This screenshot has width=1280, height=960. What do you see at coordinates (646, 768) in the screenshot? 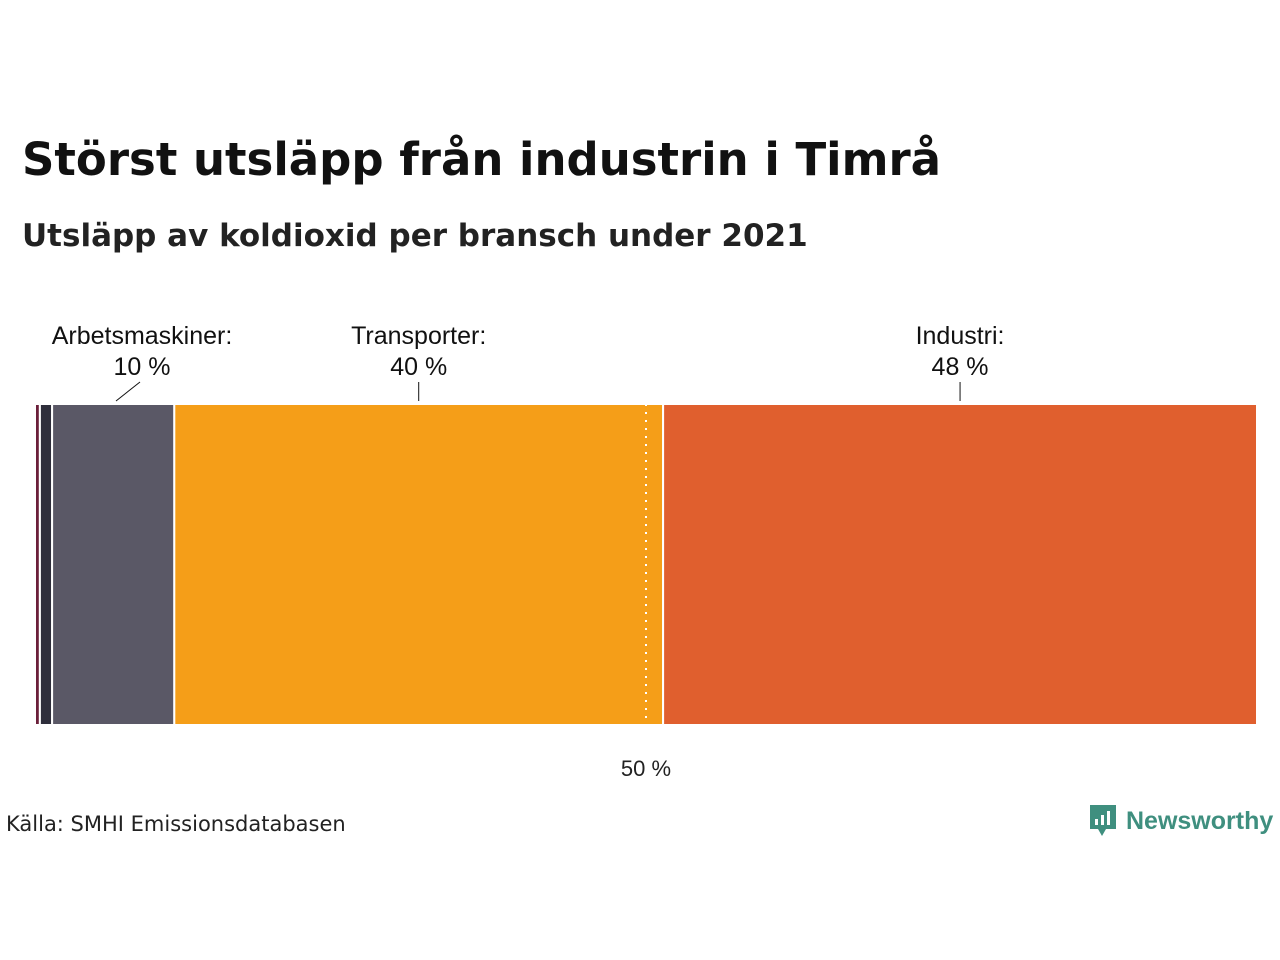
I see `reference-line-label: 50 %` at bounding box center [646, 768].